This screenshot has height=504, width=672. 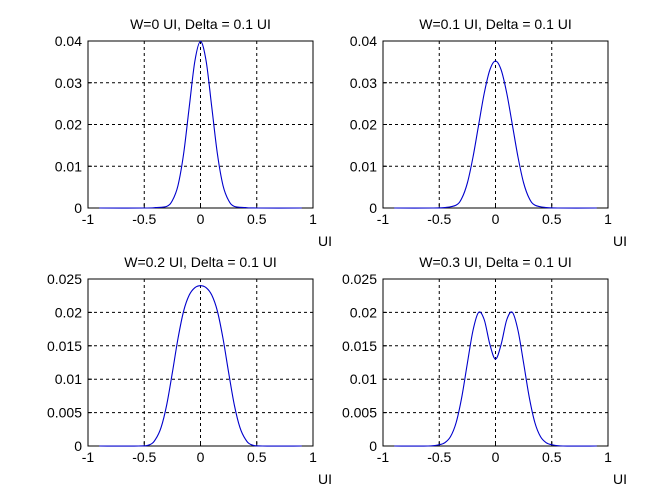 What do you see at coordinates (200, 24) in the screenshot?
I see `subplot-title: W=0 UI, Delta = 0.1 UI` at bounding box center [200, 24].